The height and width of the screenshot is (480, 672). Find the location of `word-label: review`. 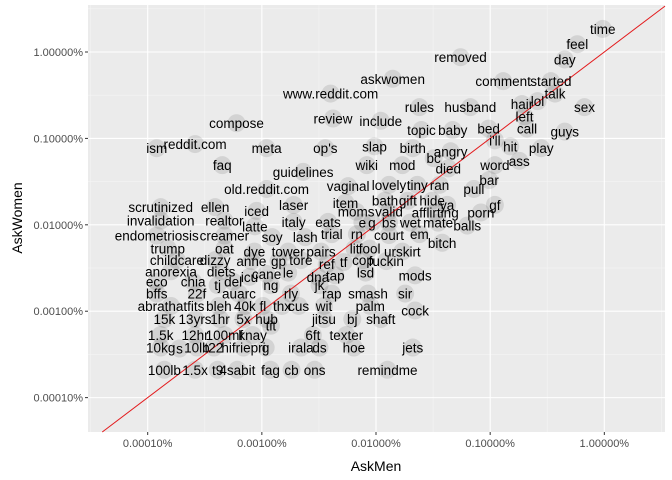

word-label: review is located at coordinates (332, 118).